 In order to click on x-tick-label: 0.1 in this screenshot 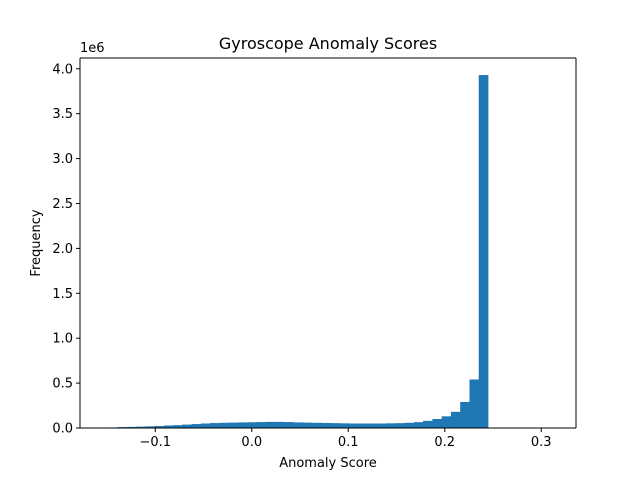, I will do `click(348, 442)`.